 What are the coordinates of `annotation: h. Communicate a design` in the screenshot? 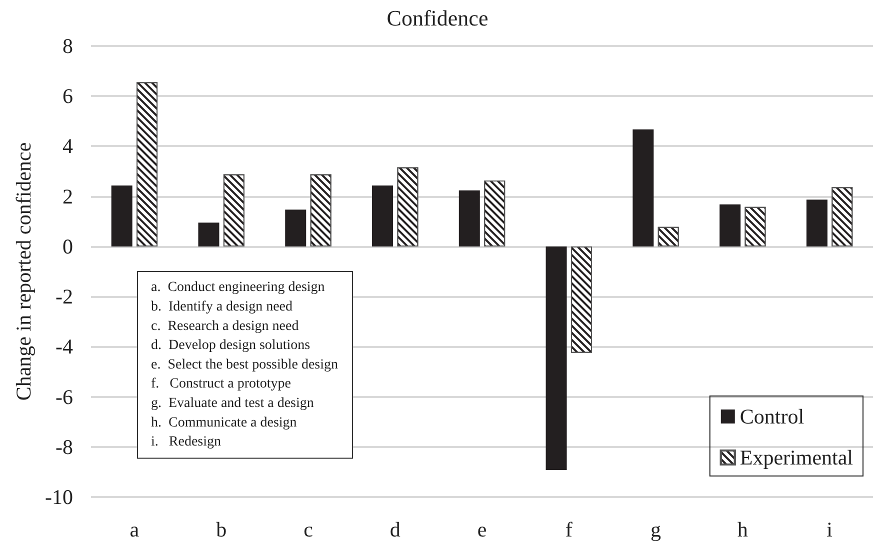 It's located at (224, 422).